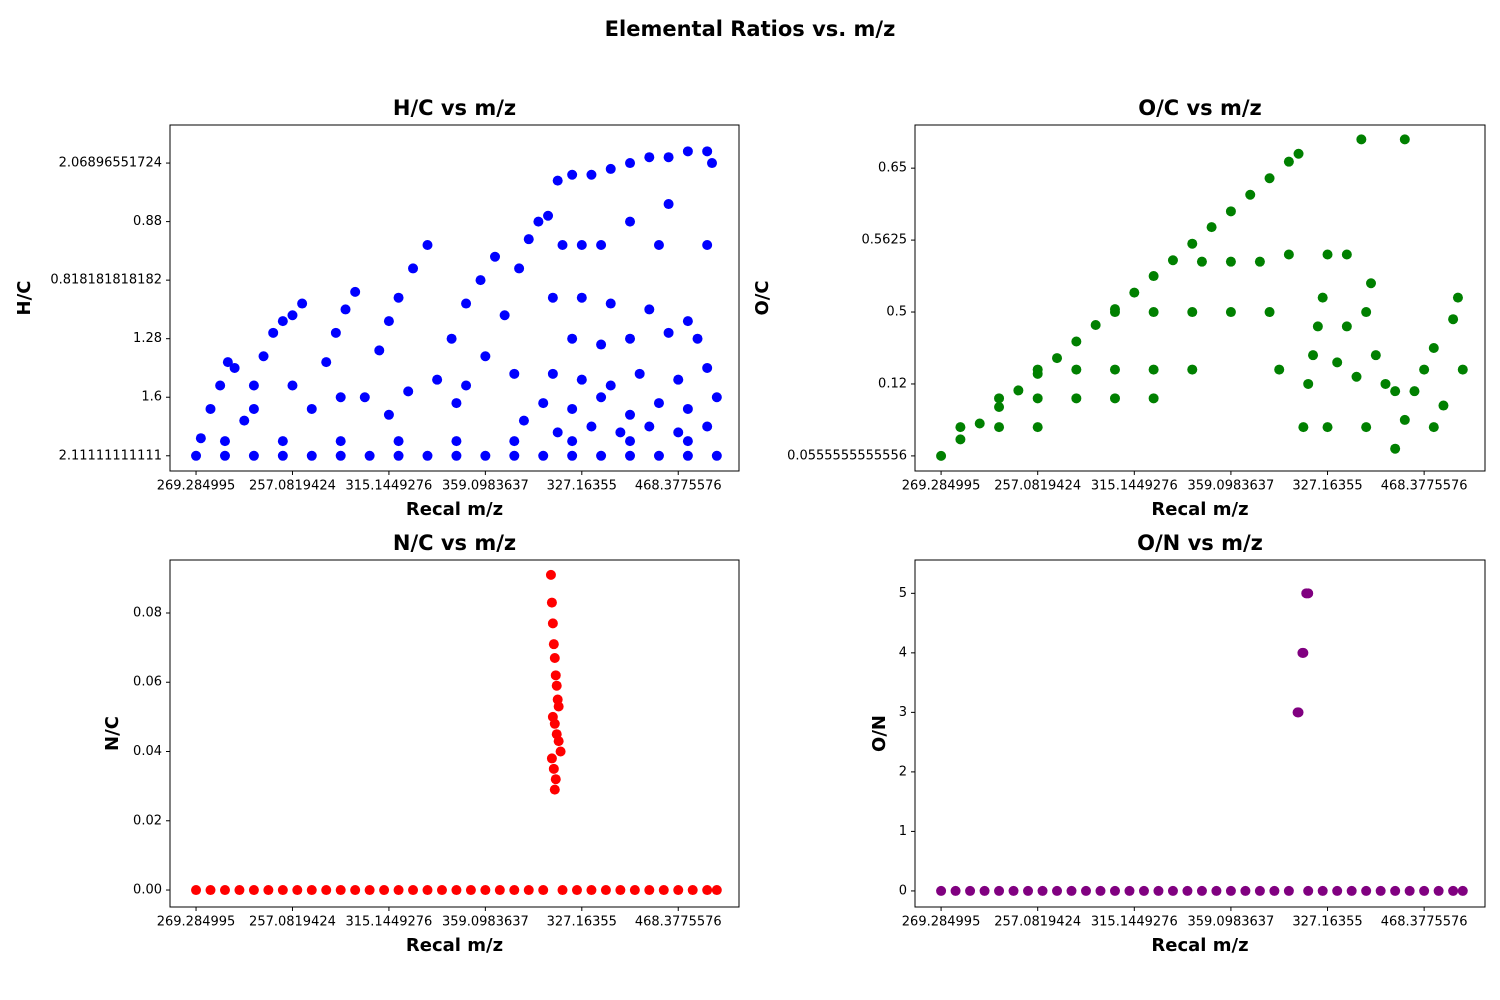  What do you see at coordinates (892, 168) in the screenshot?
I see `y-tick-label: 0.65` at bounding box center [892, 168].